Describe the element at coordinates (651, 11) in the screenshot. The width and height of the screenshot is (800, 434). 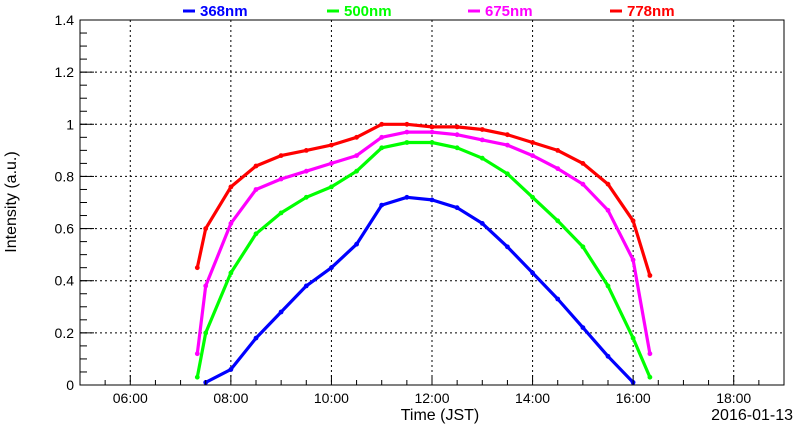
I see `legend-label: 778nm` at that location.